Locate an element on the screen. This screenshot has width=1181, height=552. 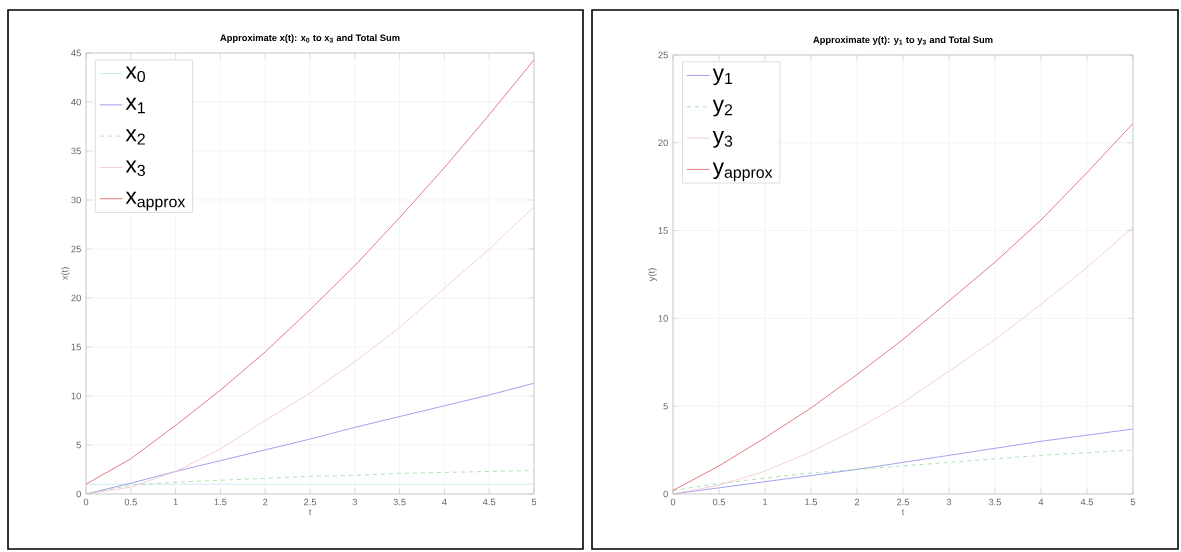
y-tick-label: 30 is located at coordinates (76, 200).